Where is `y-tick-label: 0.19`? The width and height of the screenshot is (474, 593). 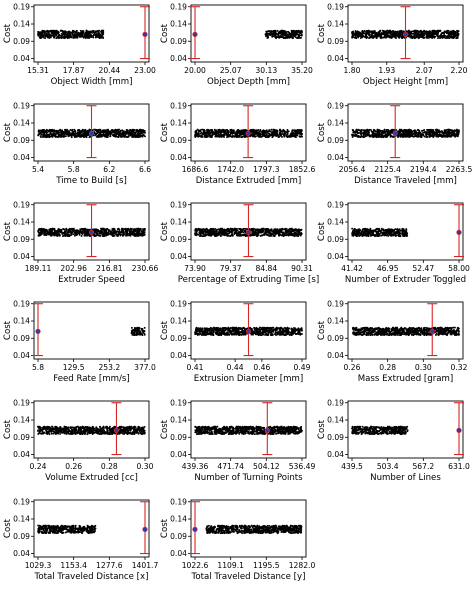
y-tick-label: 0.19 is located at coordinates (178, 204).